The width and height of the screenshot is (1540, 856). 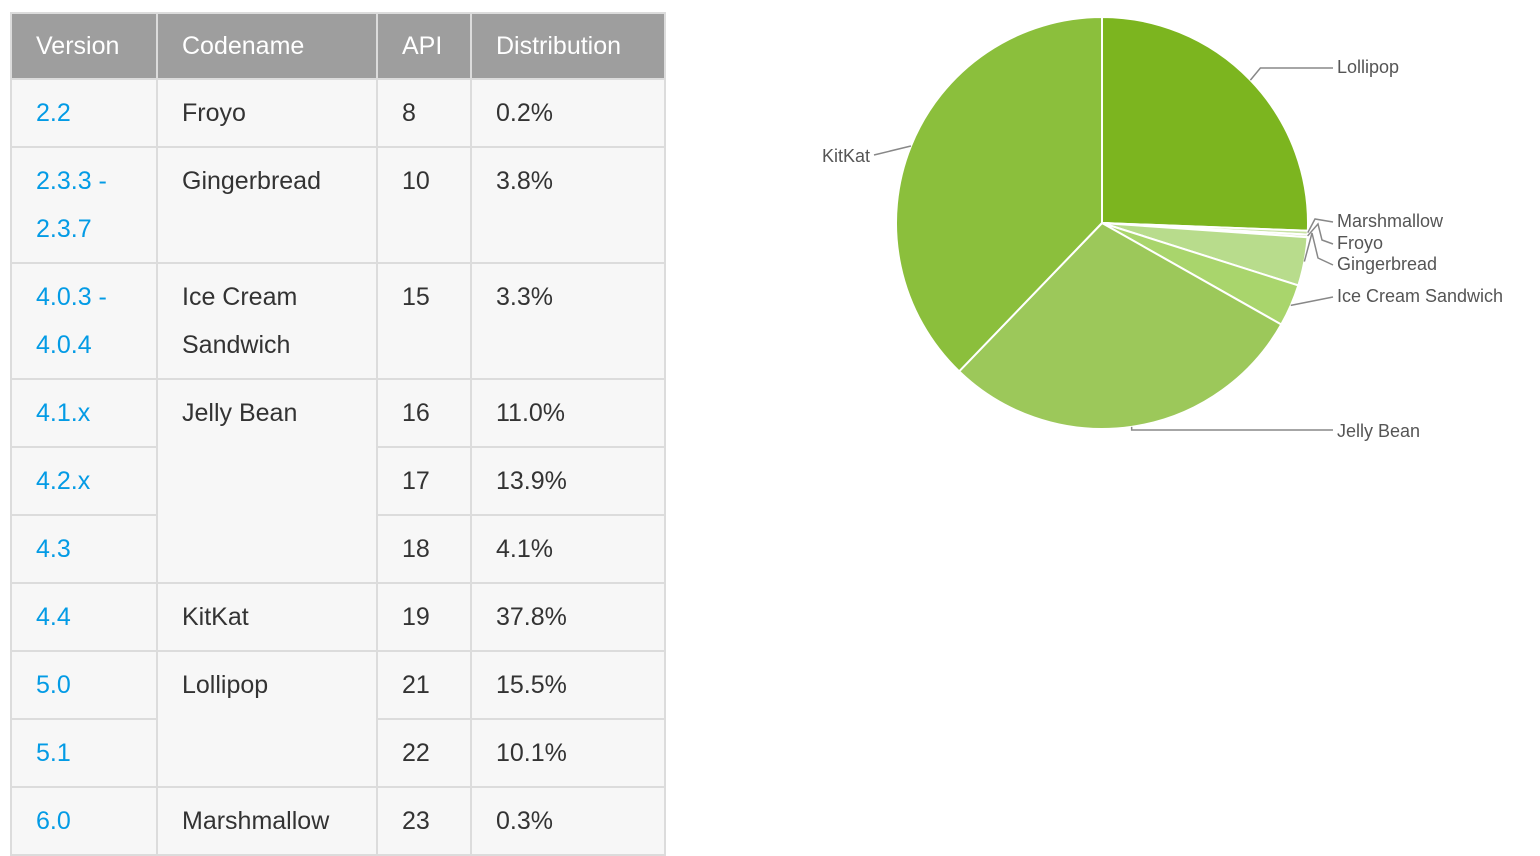 What do you see at coordinates (846, 156) in the screenshot?
I see `pie-label: KitKat` at bounding box center [846, 156].